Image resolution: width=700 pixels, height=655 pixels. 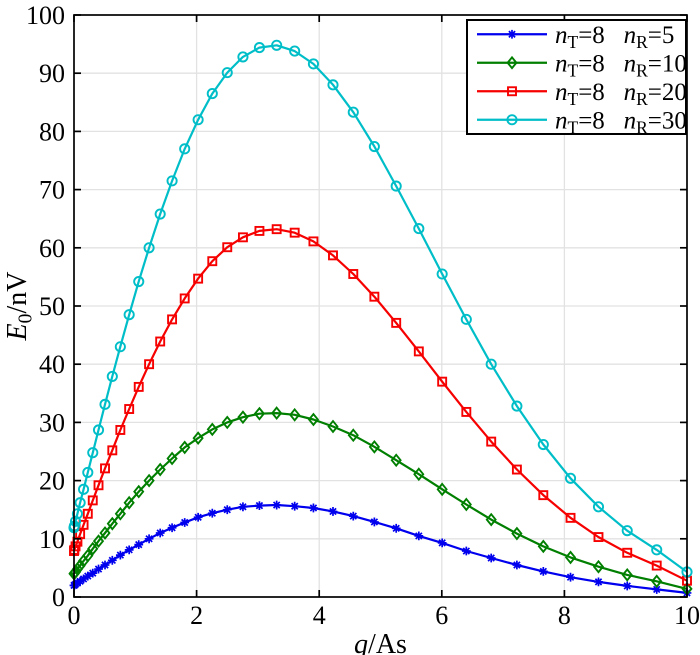 I want to click on legend-label: nT=8 nR=20, so click(x=621, y=94).